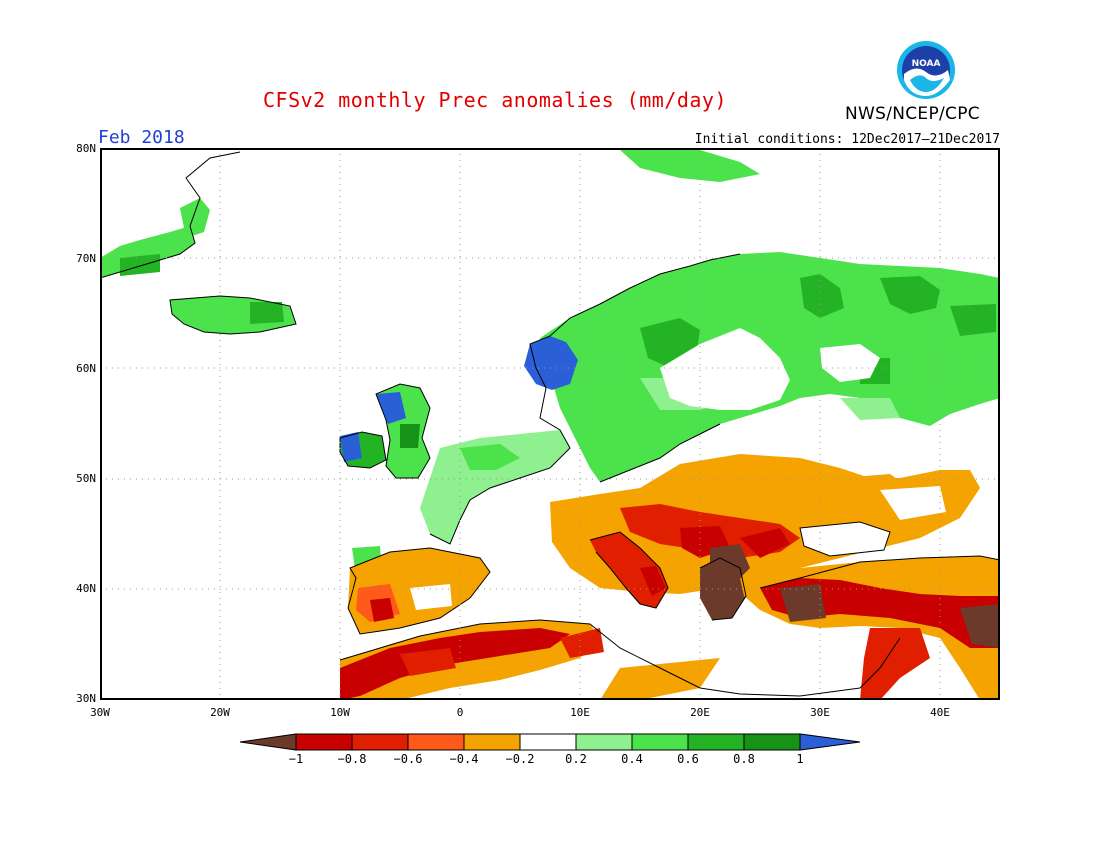 This screenshot has height=850, width=1100. What do you see at coordinates (926, 70) in the screenshot?
I see `noaa-logo-icon: NOAA` at bounding box center [926, 70].